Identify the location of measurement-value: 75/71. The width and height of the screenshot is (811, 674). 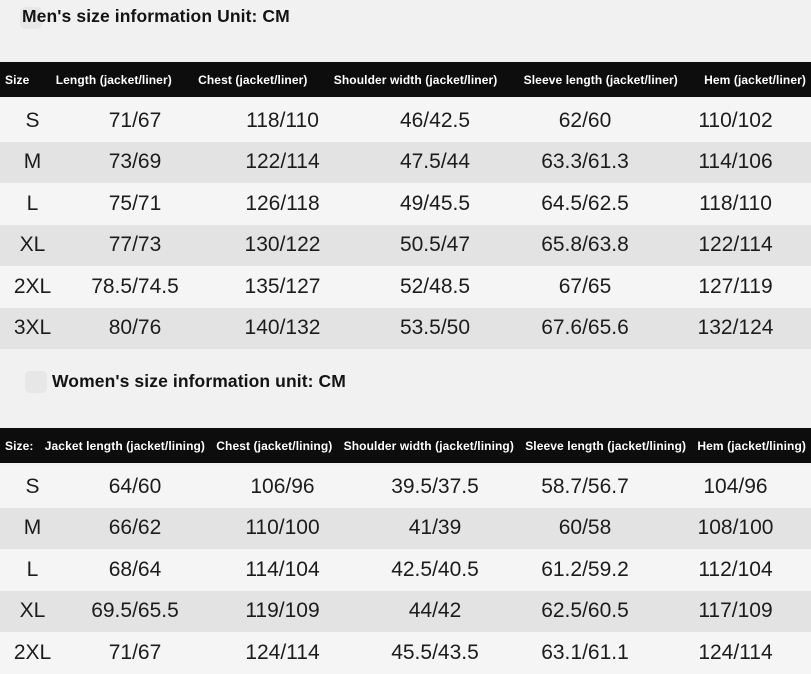
(135, 203).